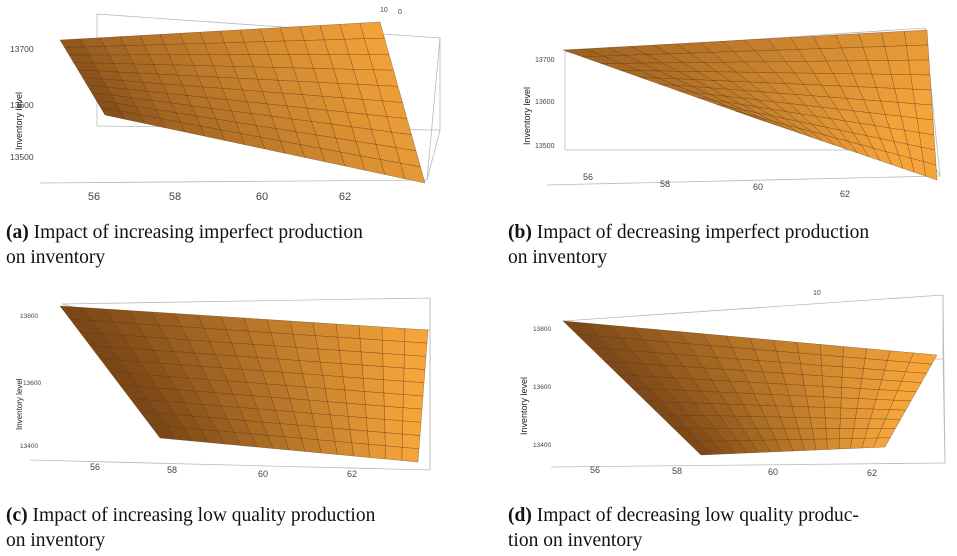 The width and height of the screenshot is (957, 556). What do you see at coordinates (542, 329) in the screenshot?
I see `plot-d-z-tick-label: 13800` at bounding box center [542, 329].